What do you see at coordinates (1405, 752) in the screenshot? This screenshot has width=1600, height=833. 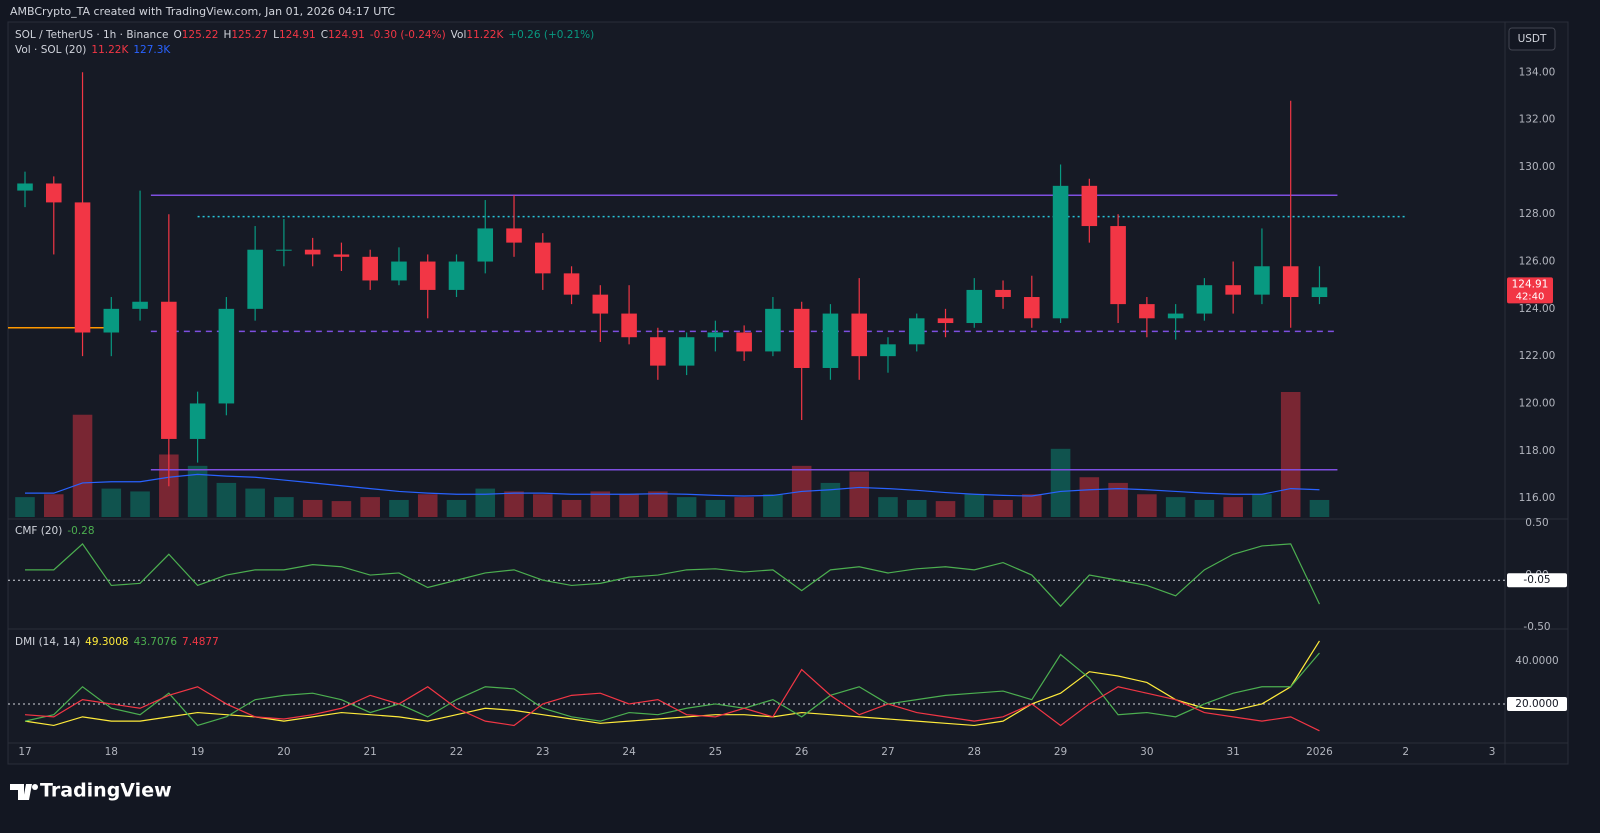 I see `x-tick-label: 2` at bounding box center [1405, 752].